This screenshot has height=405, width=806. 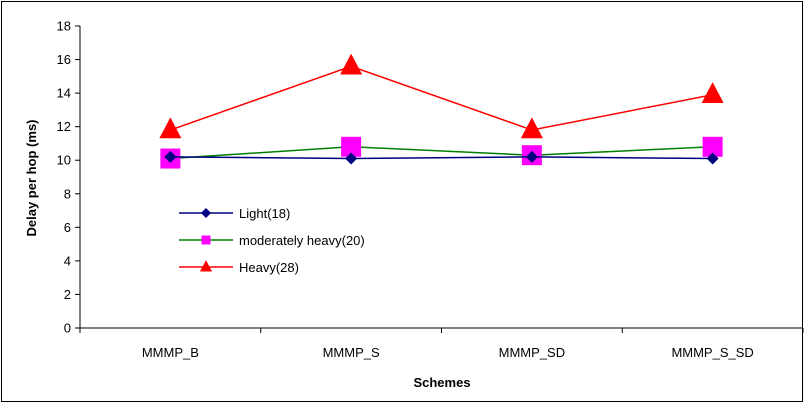 I want to click on legend-item: moderately heavy(20), so click(x=272, y=240).